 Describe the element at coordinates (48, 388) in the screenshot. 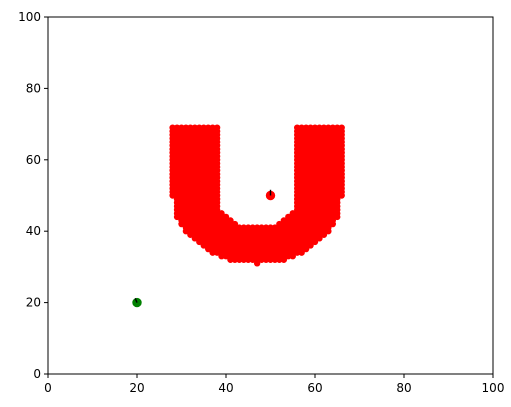

I see `x-tick-label: 0` at that location.